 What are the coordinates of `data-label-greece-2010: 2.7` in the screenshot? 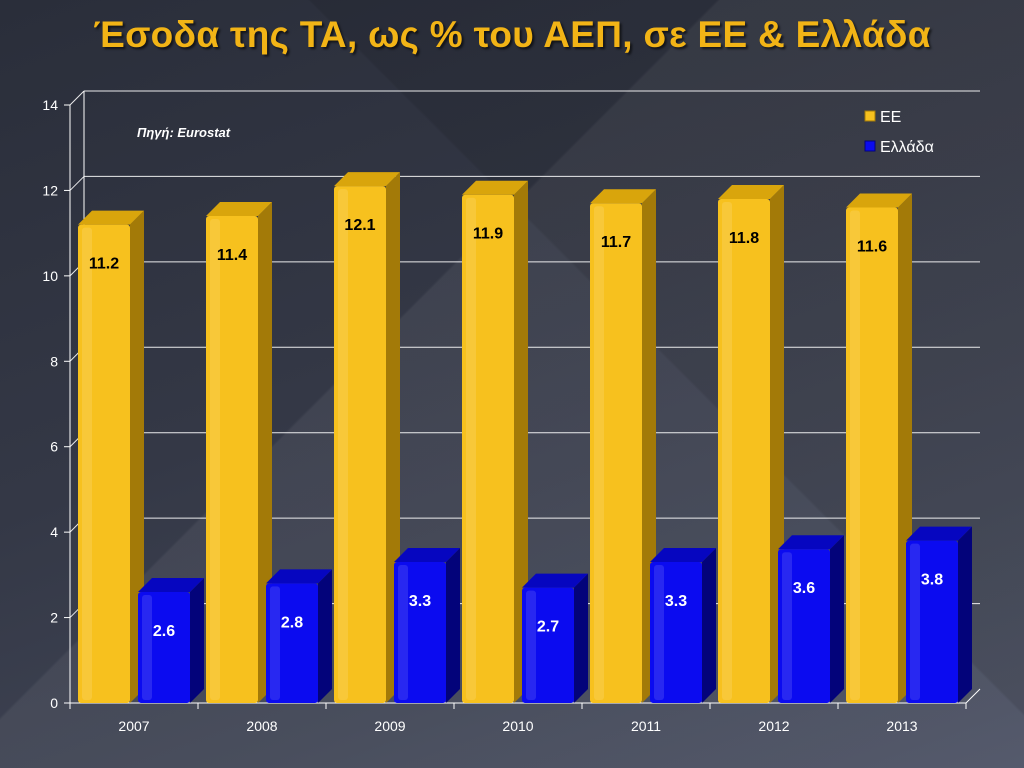 It's located at (548, 627).